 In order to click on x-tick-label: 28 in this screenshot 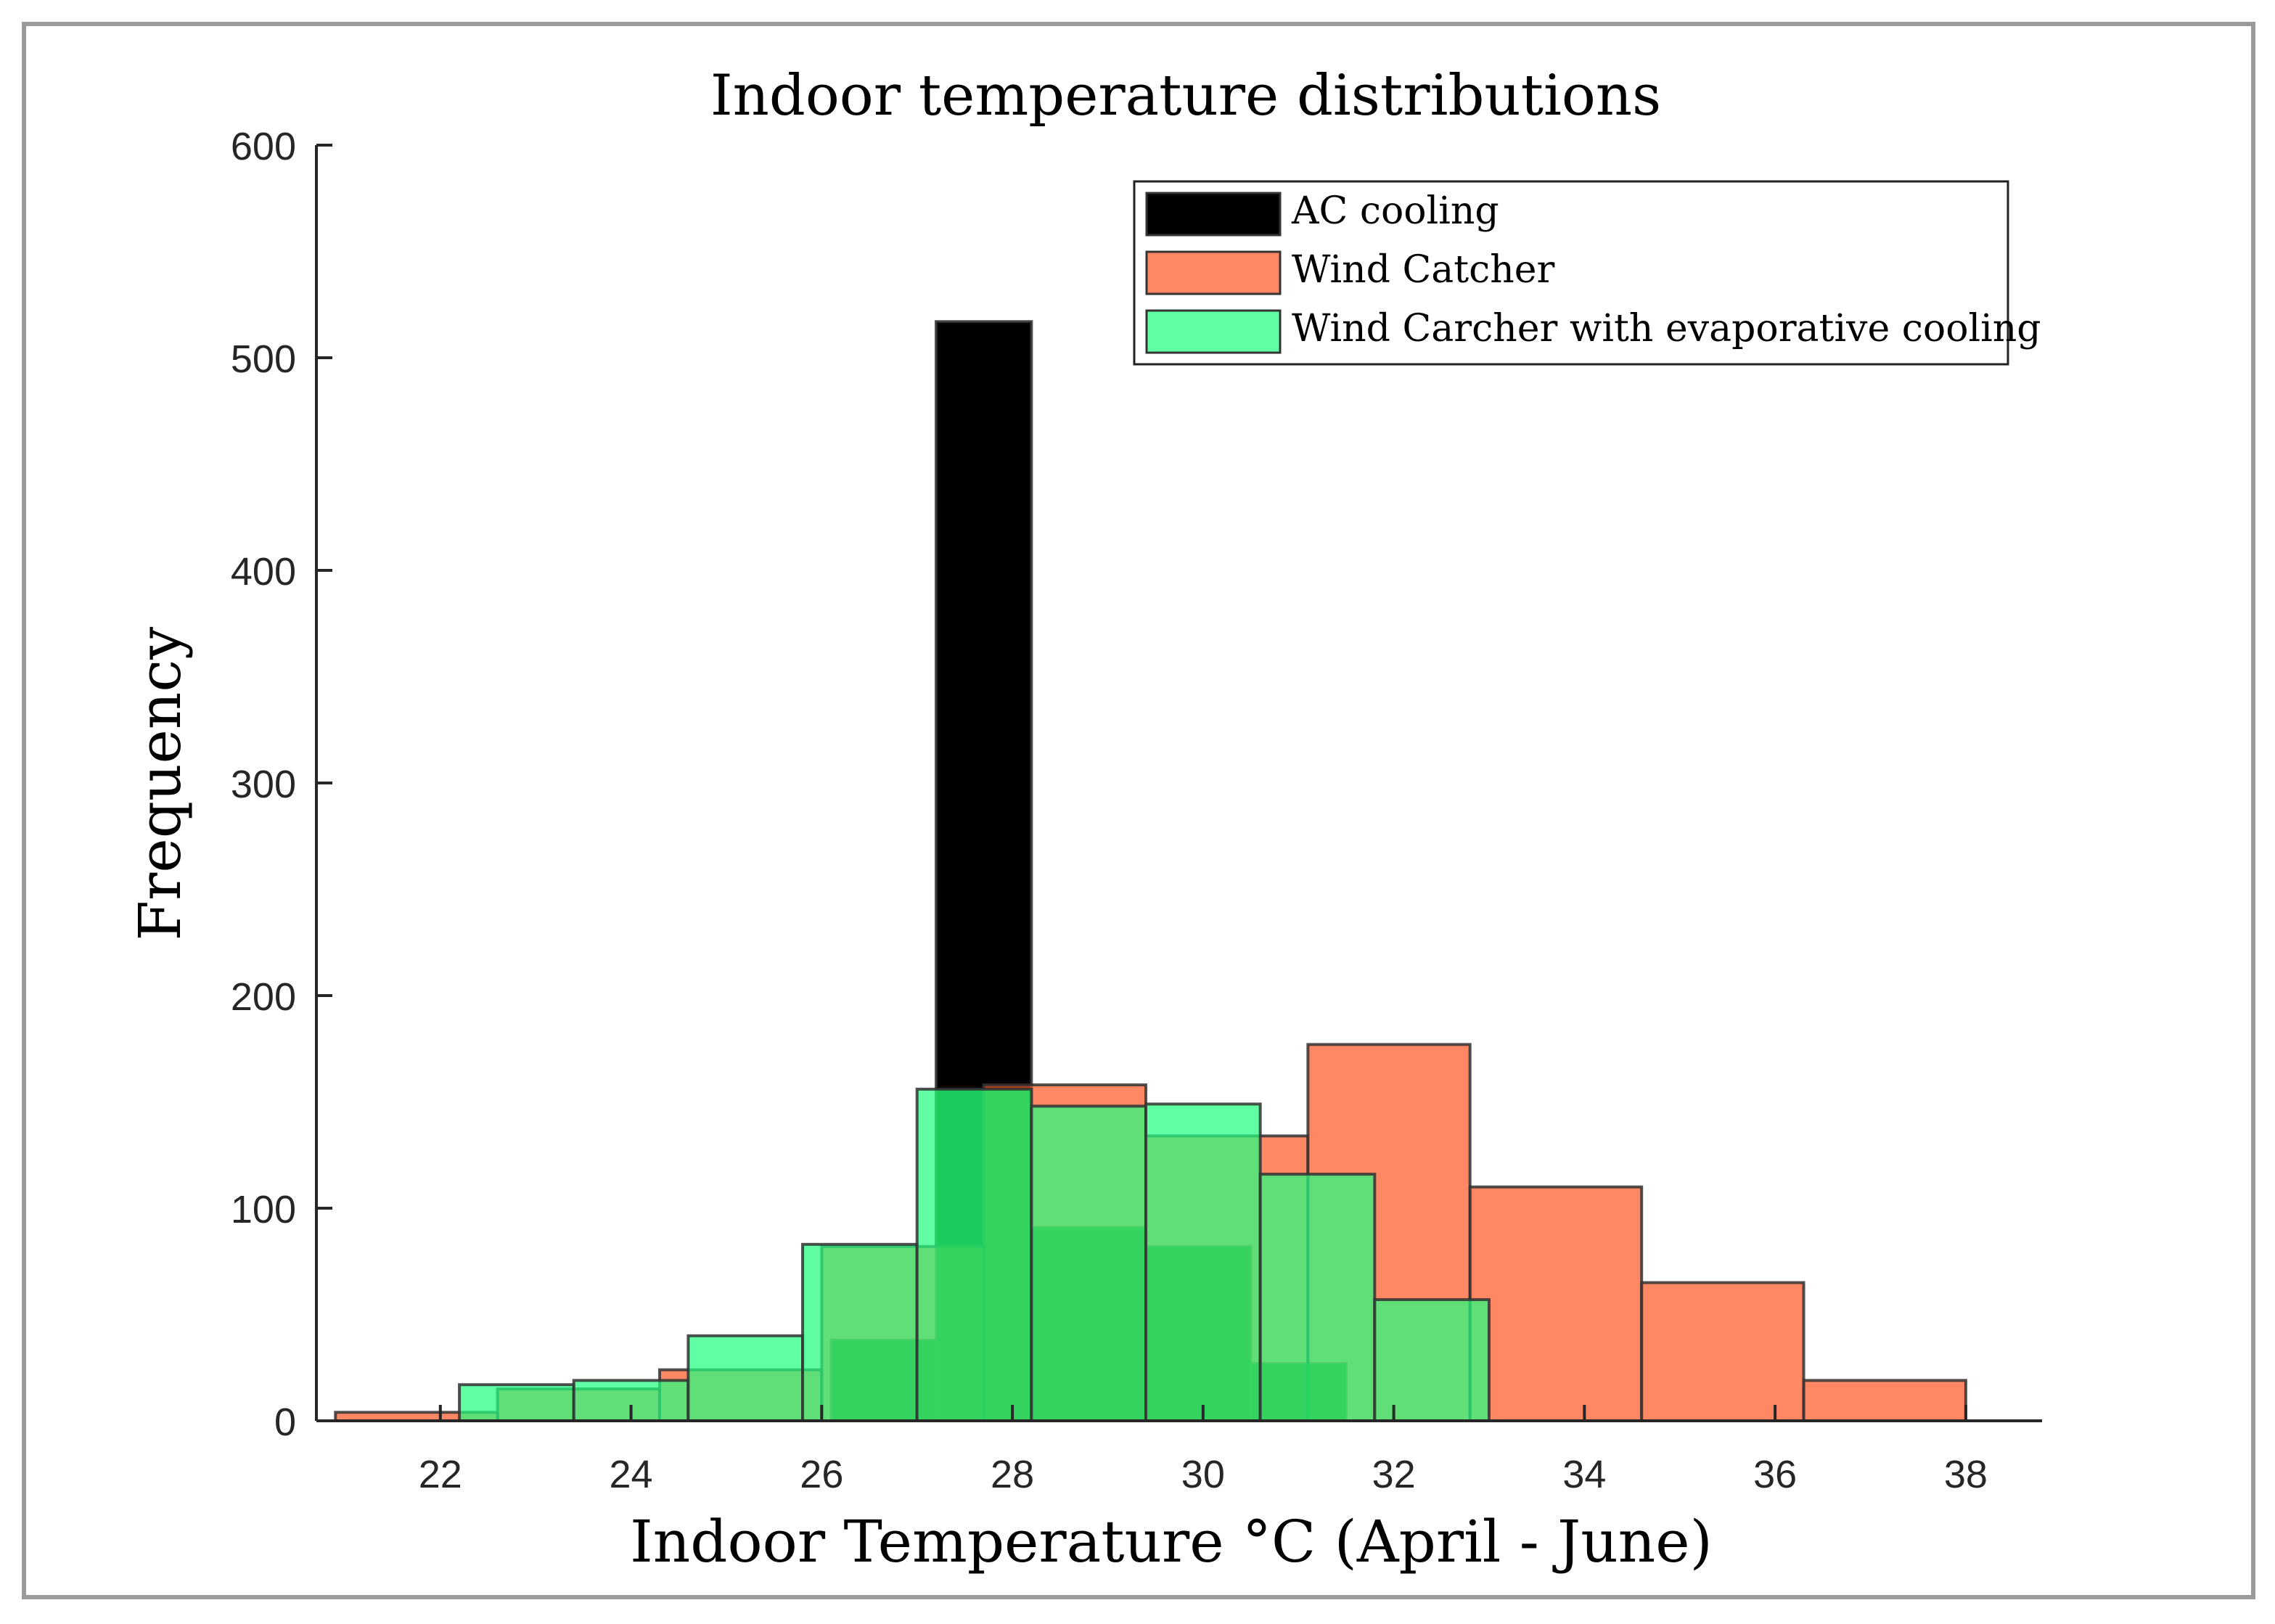, I will do `click(1012, 1474)`.